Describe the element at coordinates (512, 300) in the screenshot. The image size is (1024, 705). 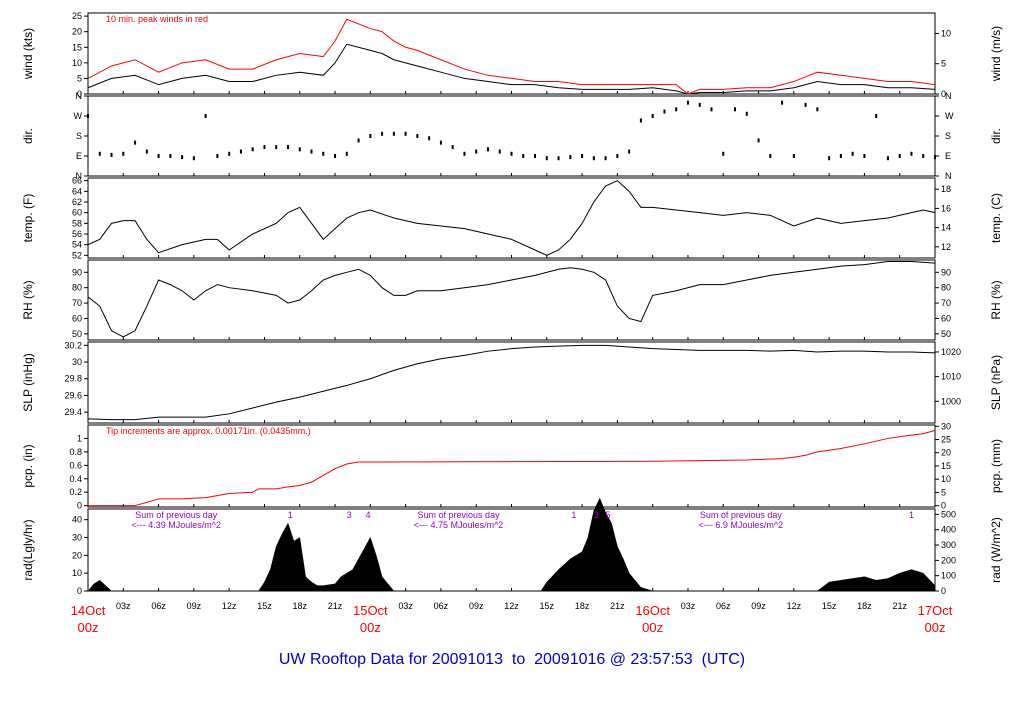
I see `panel-rh: 50 60 70 80 90 50 60 70 80 90 RH (%) RH (%)` at that location.